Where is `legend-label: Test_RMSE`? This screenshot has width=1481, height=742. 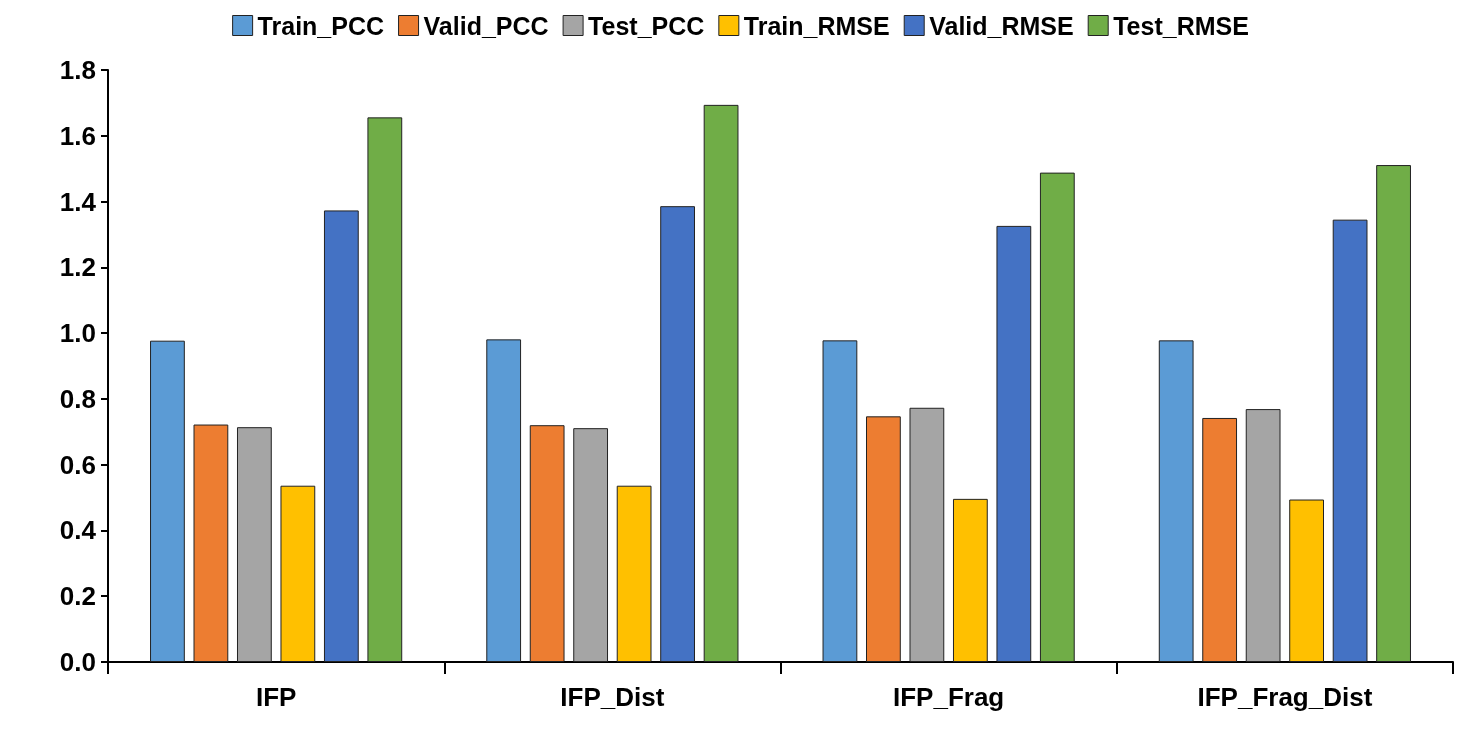 legend-label: Test_RMSE is located at coordinates (1181, 25).